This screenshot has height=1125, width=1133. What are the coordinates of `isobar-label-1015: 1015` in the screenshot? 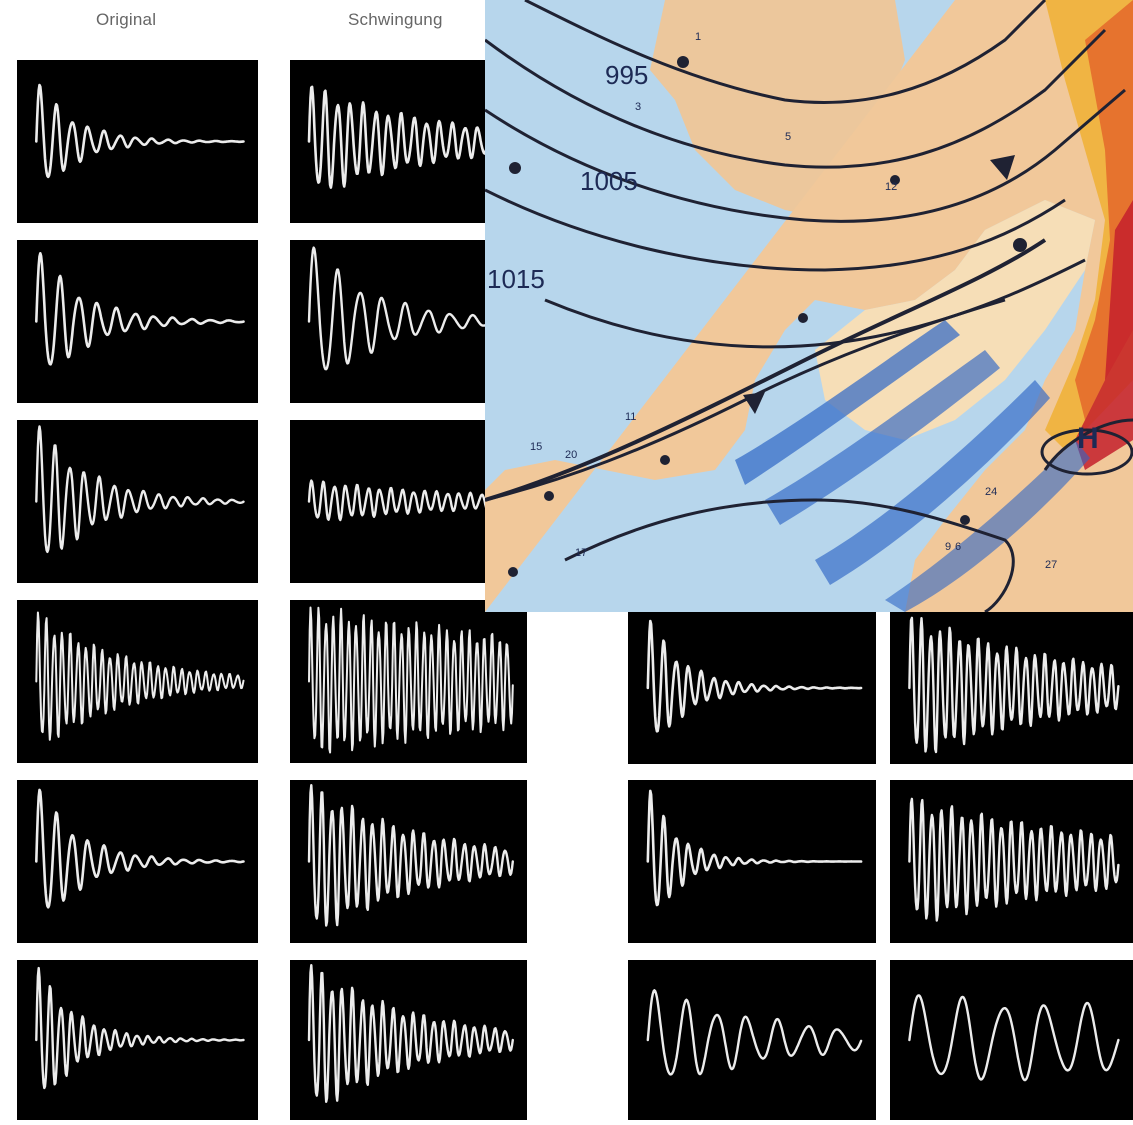 It's located at (516, 279).